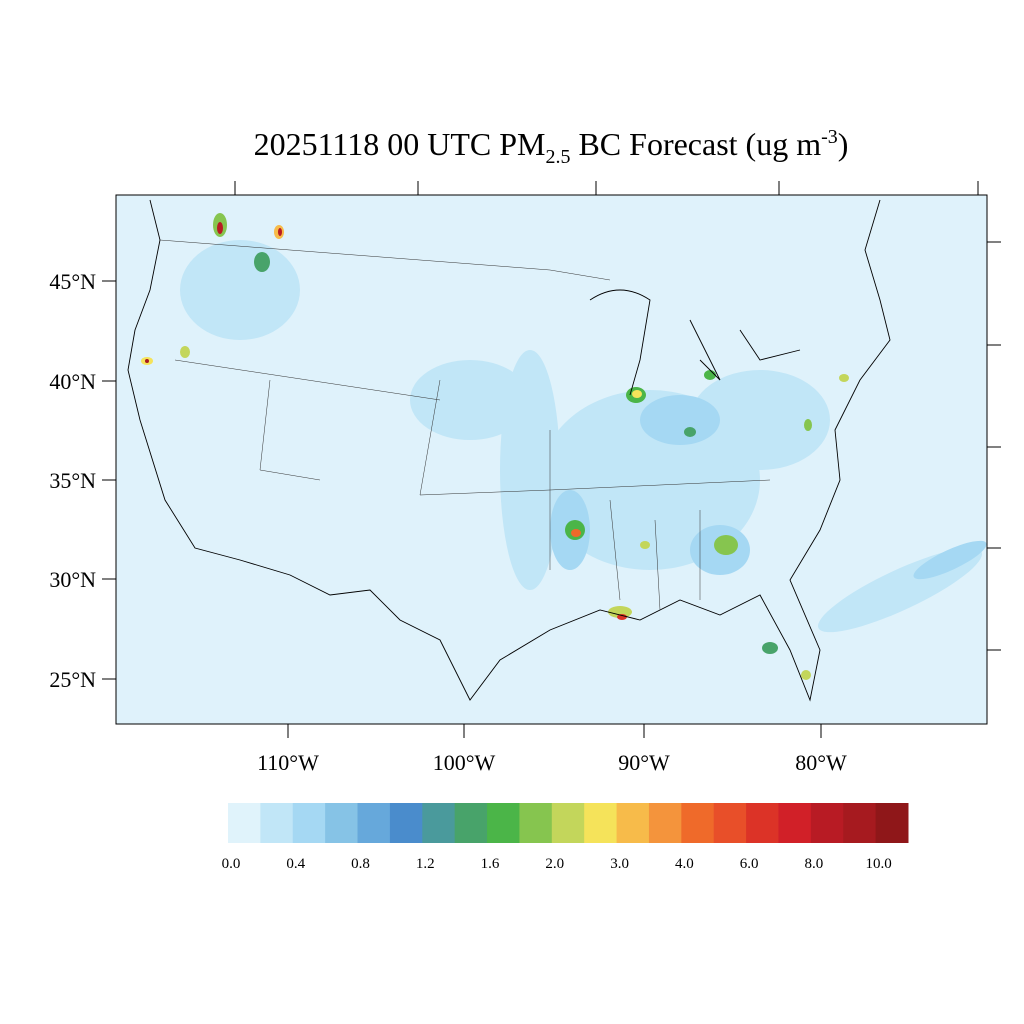 The width and height of the screenshot is (1024, 1024). Describe the element at coordinates (464, 762) in the screenshot. I see `longitude-label: 100°W` at that location.